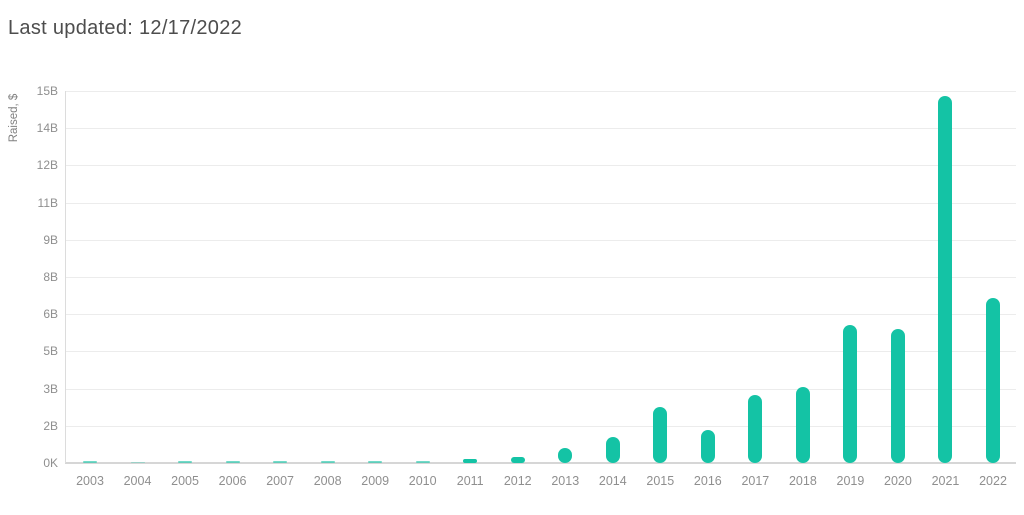 Image resolution: width=1024 pixels, height=515 pixels. Describe the element at coordinates (993, 380) in the screenshot. I see `bar-2022` at that location.